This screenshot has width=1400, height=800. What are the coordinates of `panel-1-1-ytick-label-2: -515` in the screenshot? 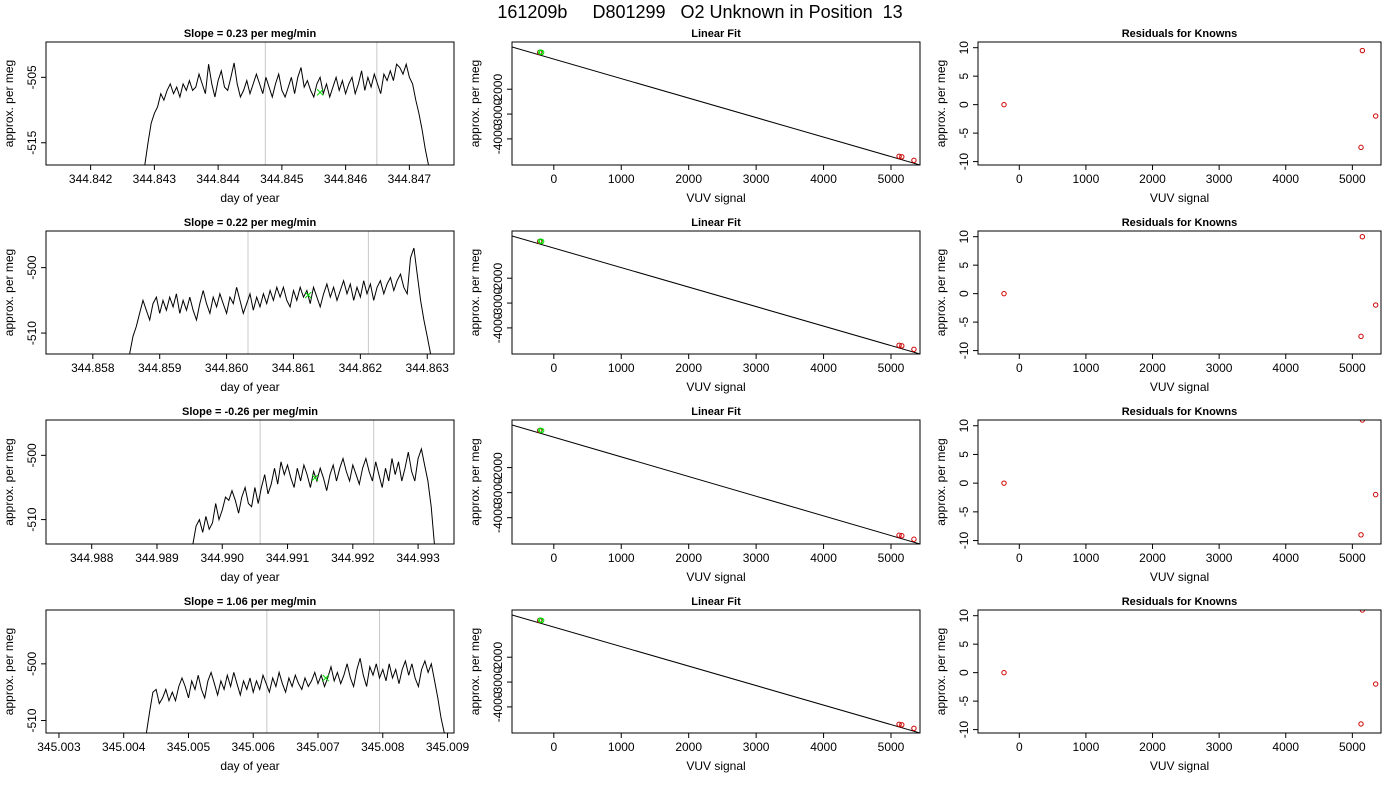 It's located at (32, 142).